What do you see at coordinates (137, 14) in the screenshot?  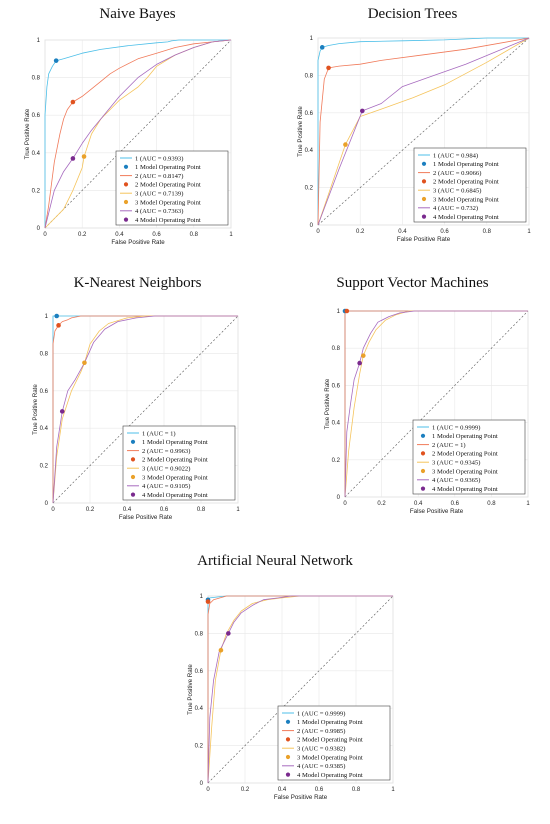 I see `chart-title-naive-bayes: Naive Bayes` at bounding box center [137, 14].